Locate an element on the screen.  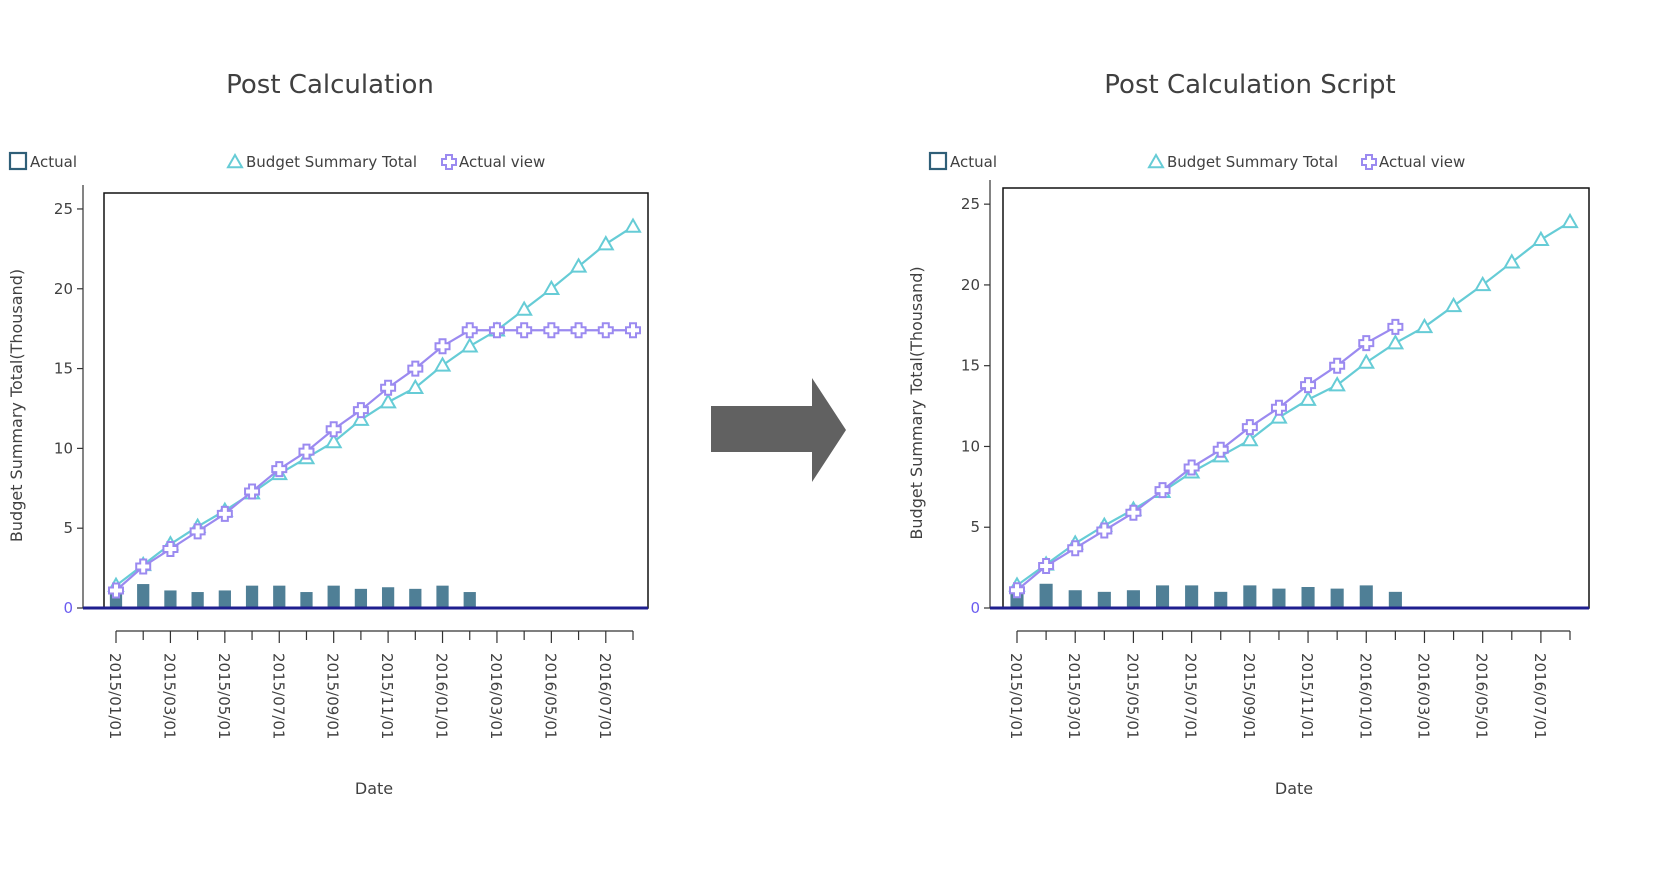
y-tick-label: 5 is located at coordinates (975, 527).